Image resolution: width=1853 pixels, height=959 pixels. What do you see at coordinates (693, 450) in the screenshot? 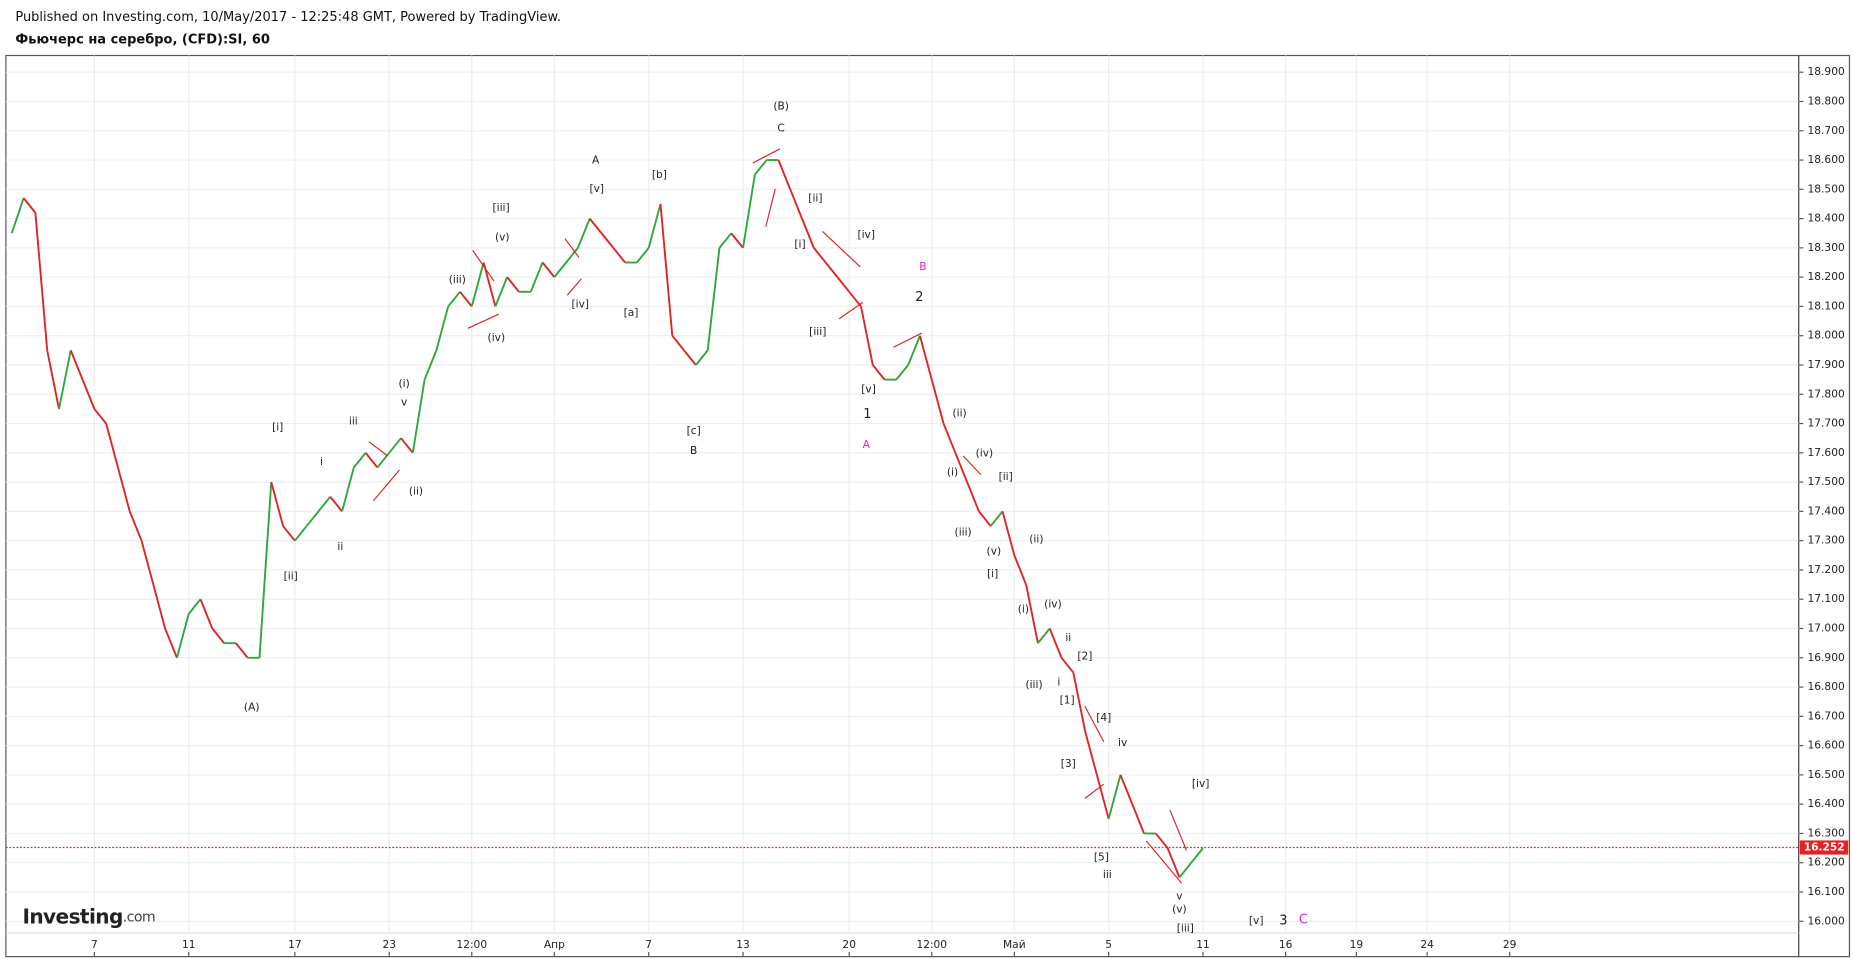
I see `wave-label: B` at bounding box center [693, 450].